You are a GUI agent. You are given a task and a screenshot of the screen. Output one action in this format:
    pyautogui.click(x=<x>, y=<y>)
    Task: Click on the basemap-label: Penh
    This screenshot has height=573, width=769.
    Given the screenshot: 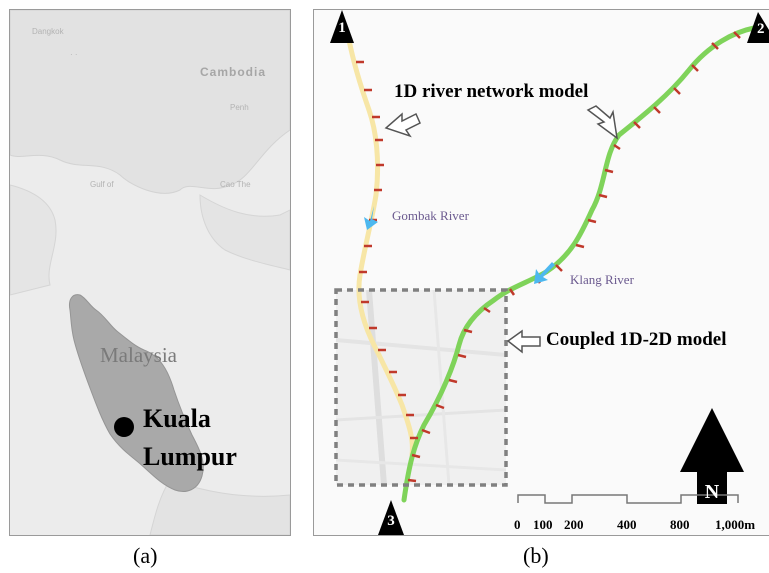 What is the action you would take?
    pyautogui.click(x=239, y=107)
    